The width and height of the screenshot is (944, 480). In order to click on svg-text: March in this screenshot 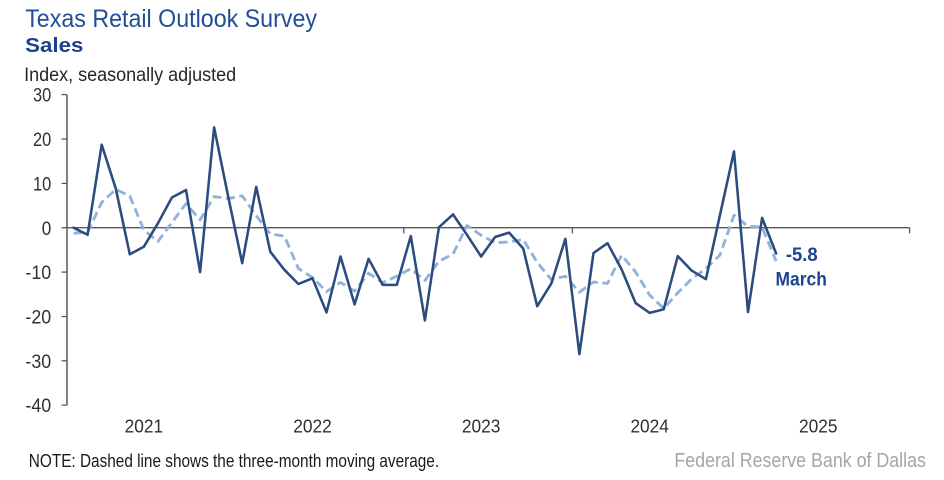, I will do `click(801, 279)`.